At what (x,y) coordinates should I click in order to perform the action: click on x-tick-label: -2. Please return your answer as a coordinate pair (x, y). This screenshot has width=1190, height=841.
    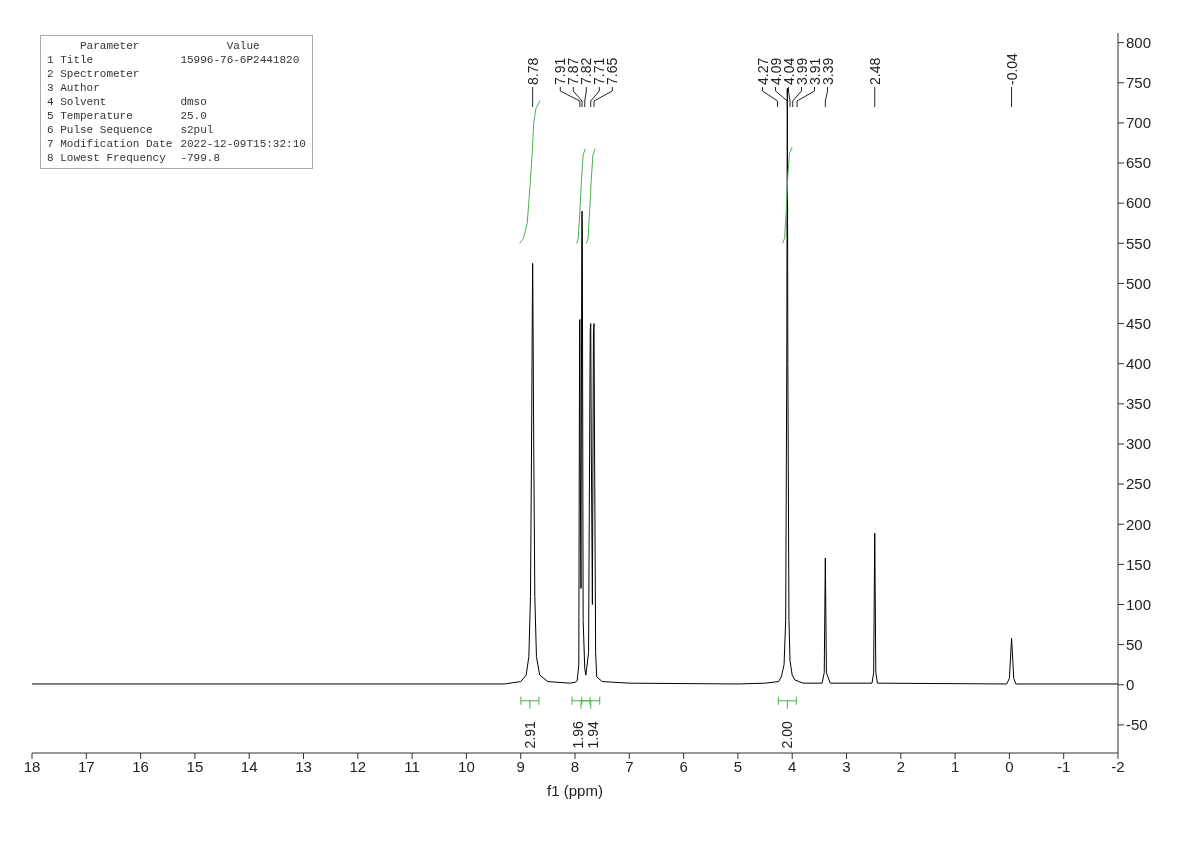
    Looking at the image, I should click on (1118, 766).